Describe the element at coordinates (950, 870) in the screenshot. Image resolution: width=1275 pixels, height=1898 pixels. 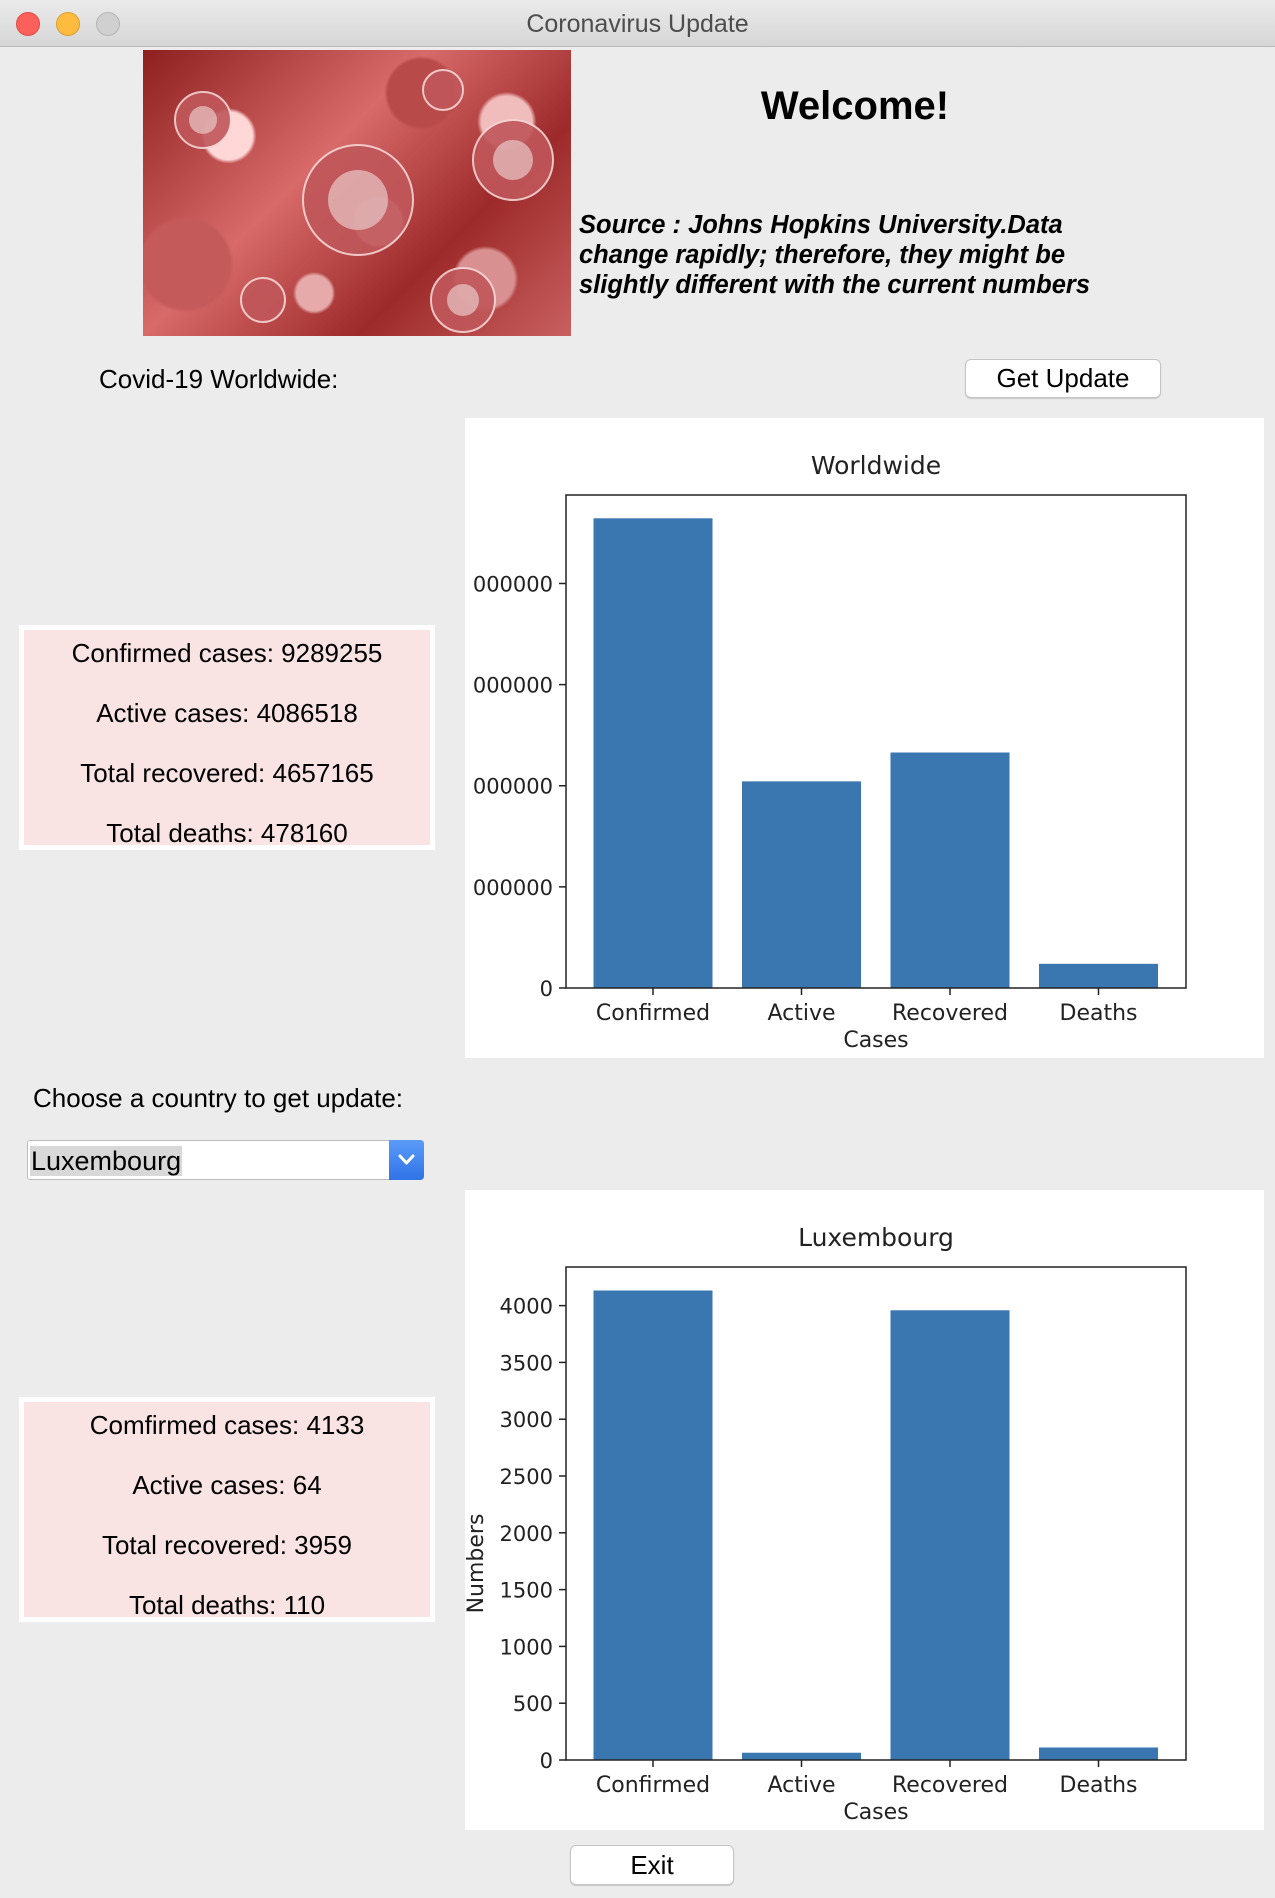
I see `worldwide-chart-bar-recovered` at that location.